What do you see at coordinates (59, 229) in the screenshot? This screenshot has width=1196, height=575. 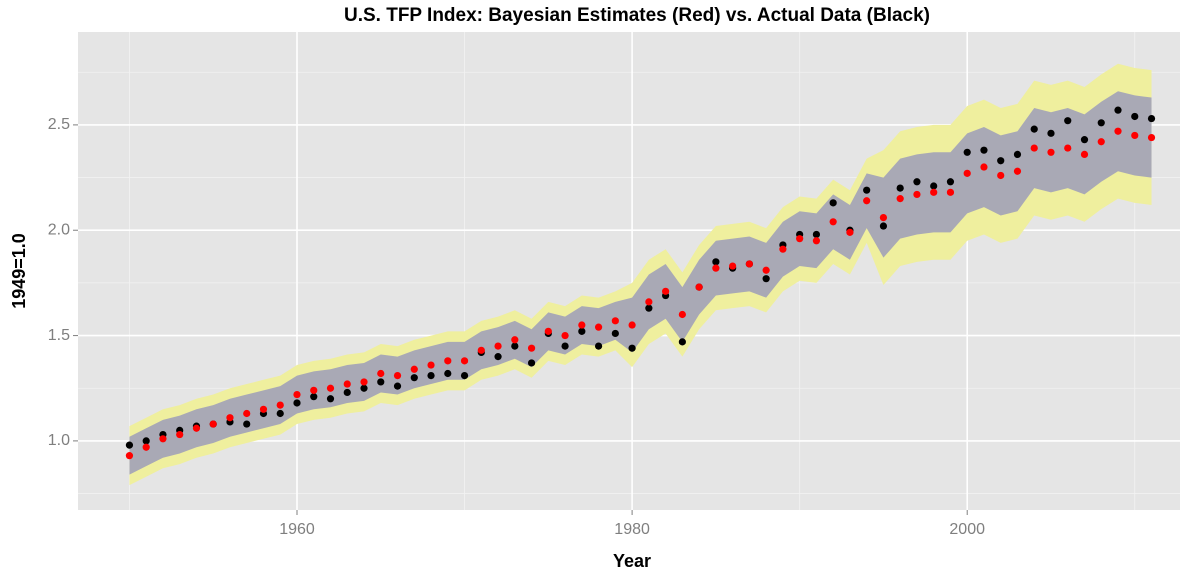 I see `y-tick-label: 2.0` at bounding box center [59, 229].